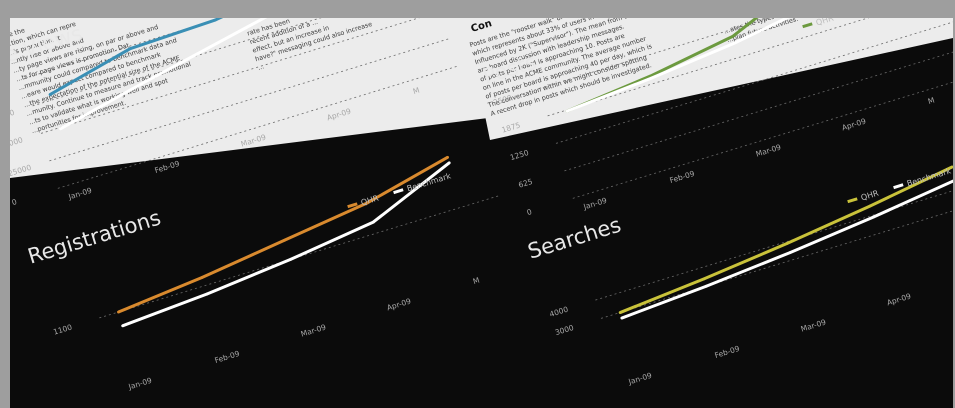 The image size is (955, 408). What do you see at coordinates (564, 330) in the screenshot?
I see `y-tick-label: 3000` at bounding box center [564, 330].